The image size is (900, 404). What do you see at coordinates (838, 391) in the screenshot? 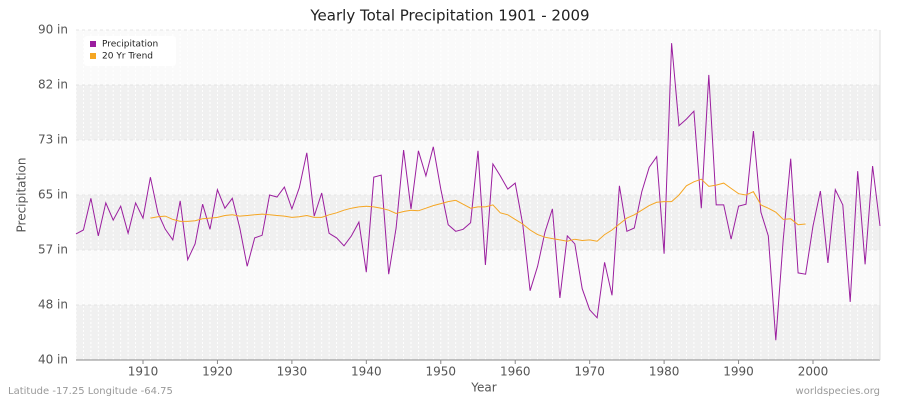
I see `footer-right: worldspecies.org` at bounding box center [838, 391].